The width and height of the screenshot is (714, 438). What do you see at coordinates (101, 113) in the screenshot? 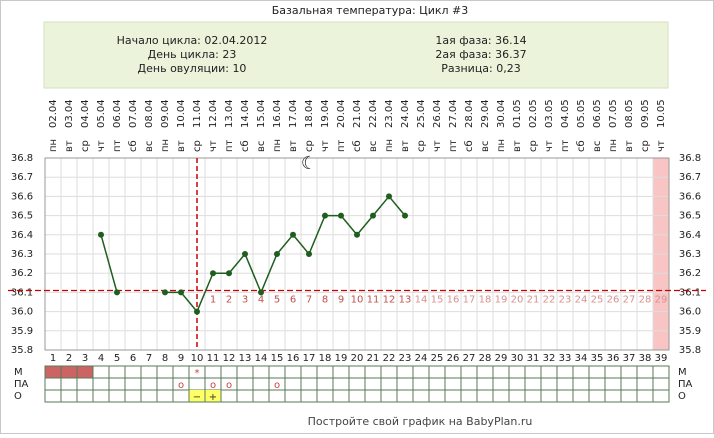
I see `date-label: 05.04` at bounding box center [101, 113].